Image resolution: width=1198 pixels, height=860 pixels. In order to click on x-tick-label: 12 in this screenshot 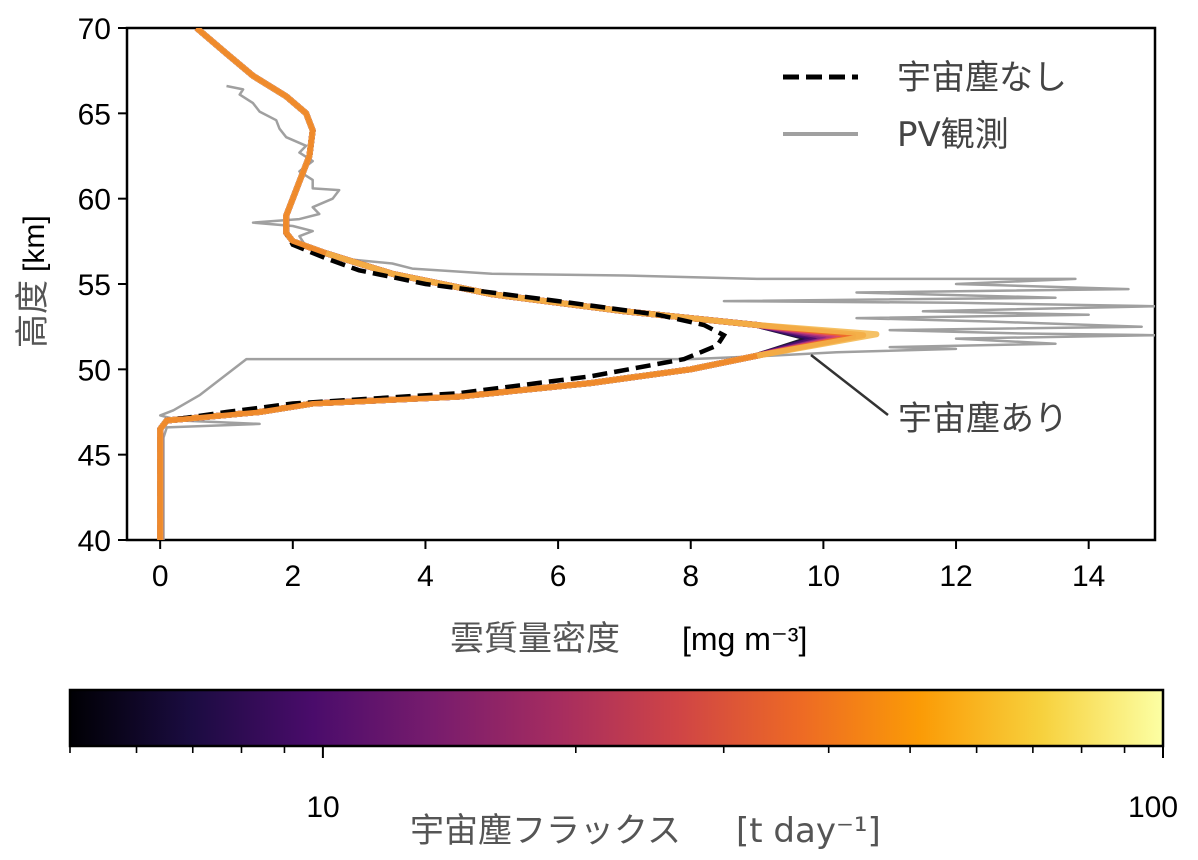, I will do `click(955, 576)`.